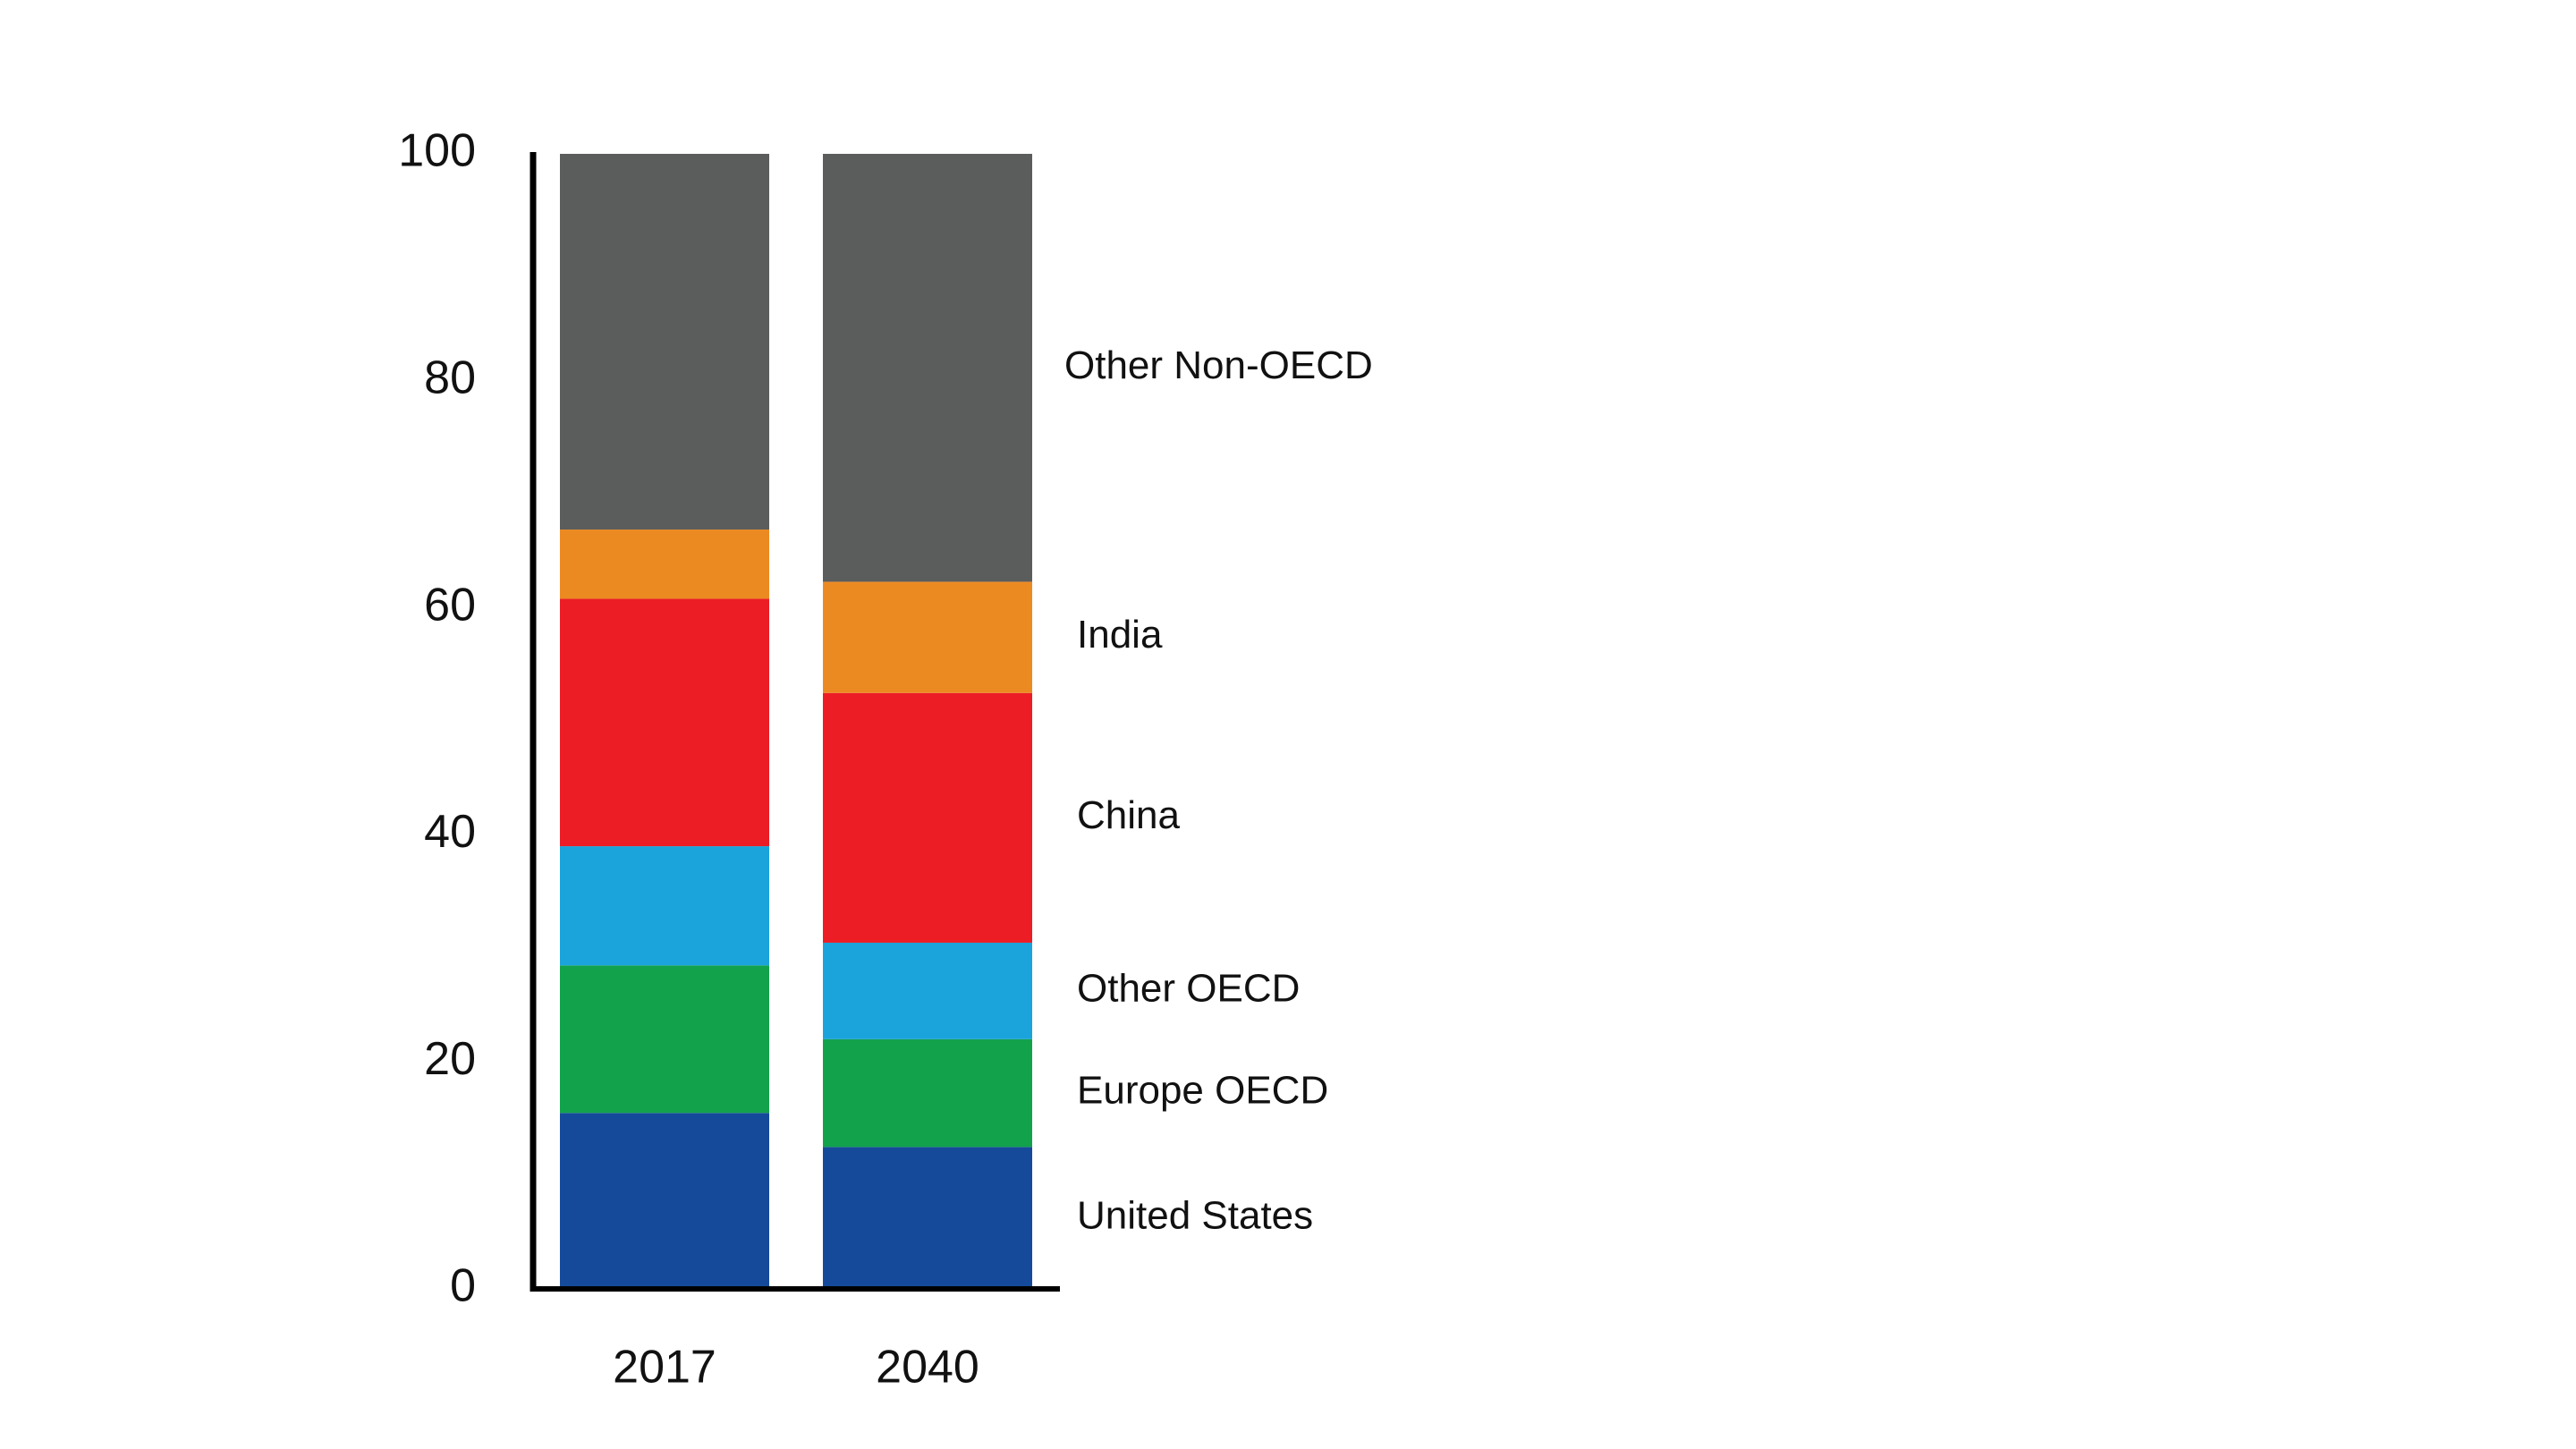 This screenshot has height=1449, width=2576. I want to click on bars-layer, so click(796, 721).